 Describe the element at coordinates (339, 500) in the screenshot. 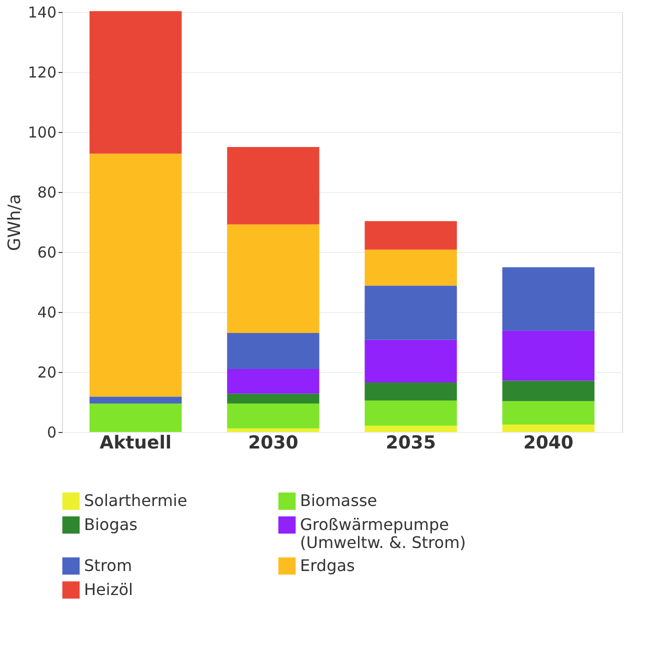

I see `legend-label: Biomasse` at that location.